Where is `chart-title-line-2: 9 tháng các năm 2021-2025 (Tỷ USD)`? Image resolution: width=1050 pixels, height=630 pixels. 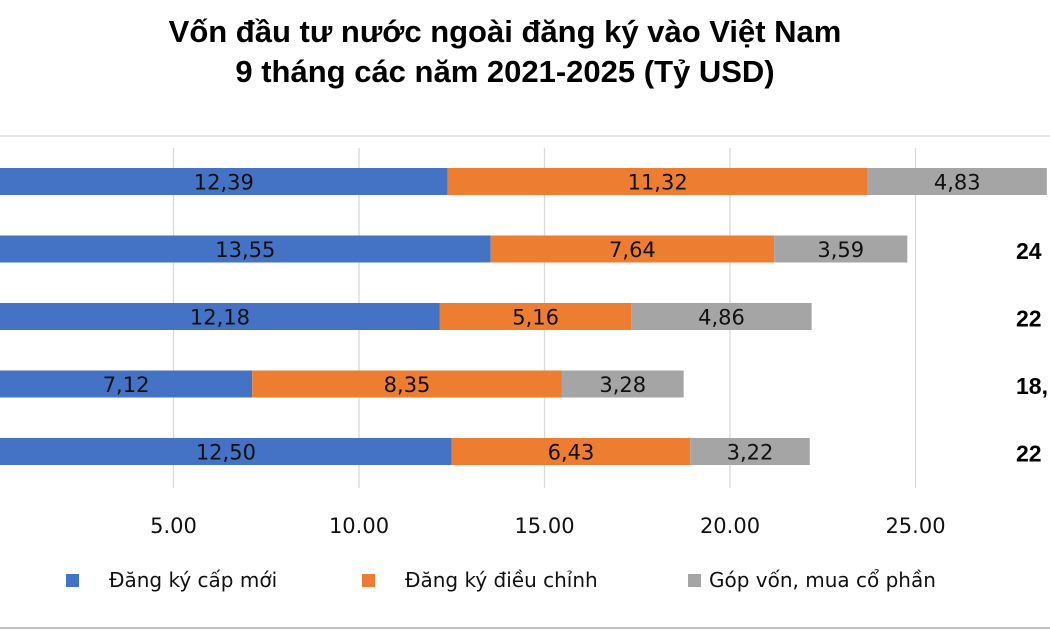
chart-title-line-2: 9 tháng các năm 2021-2025 (Tỷ USD) is located at coordinates (505, 71).